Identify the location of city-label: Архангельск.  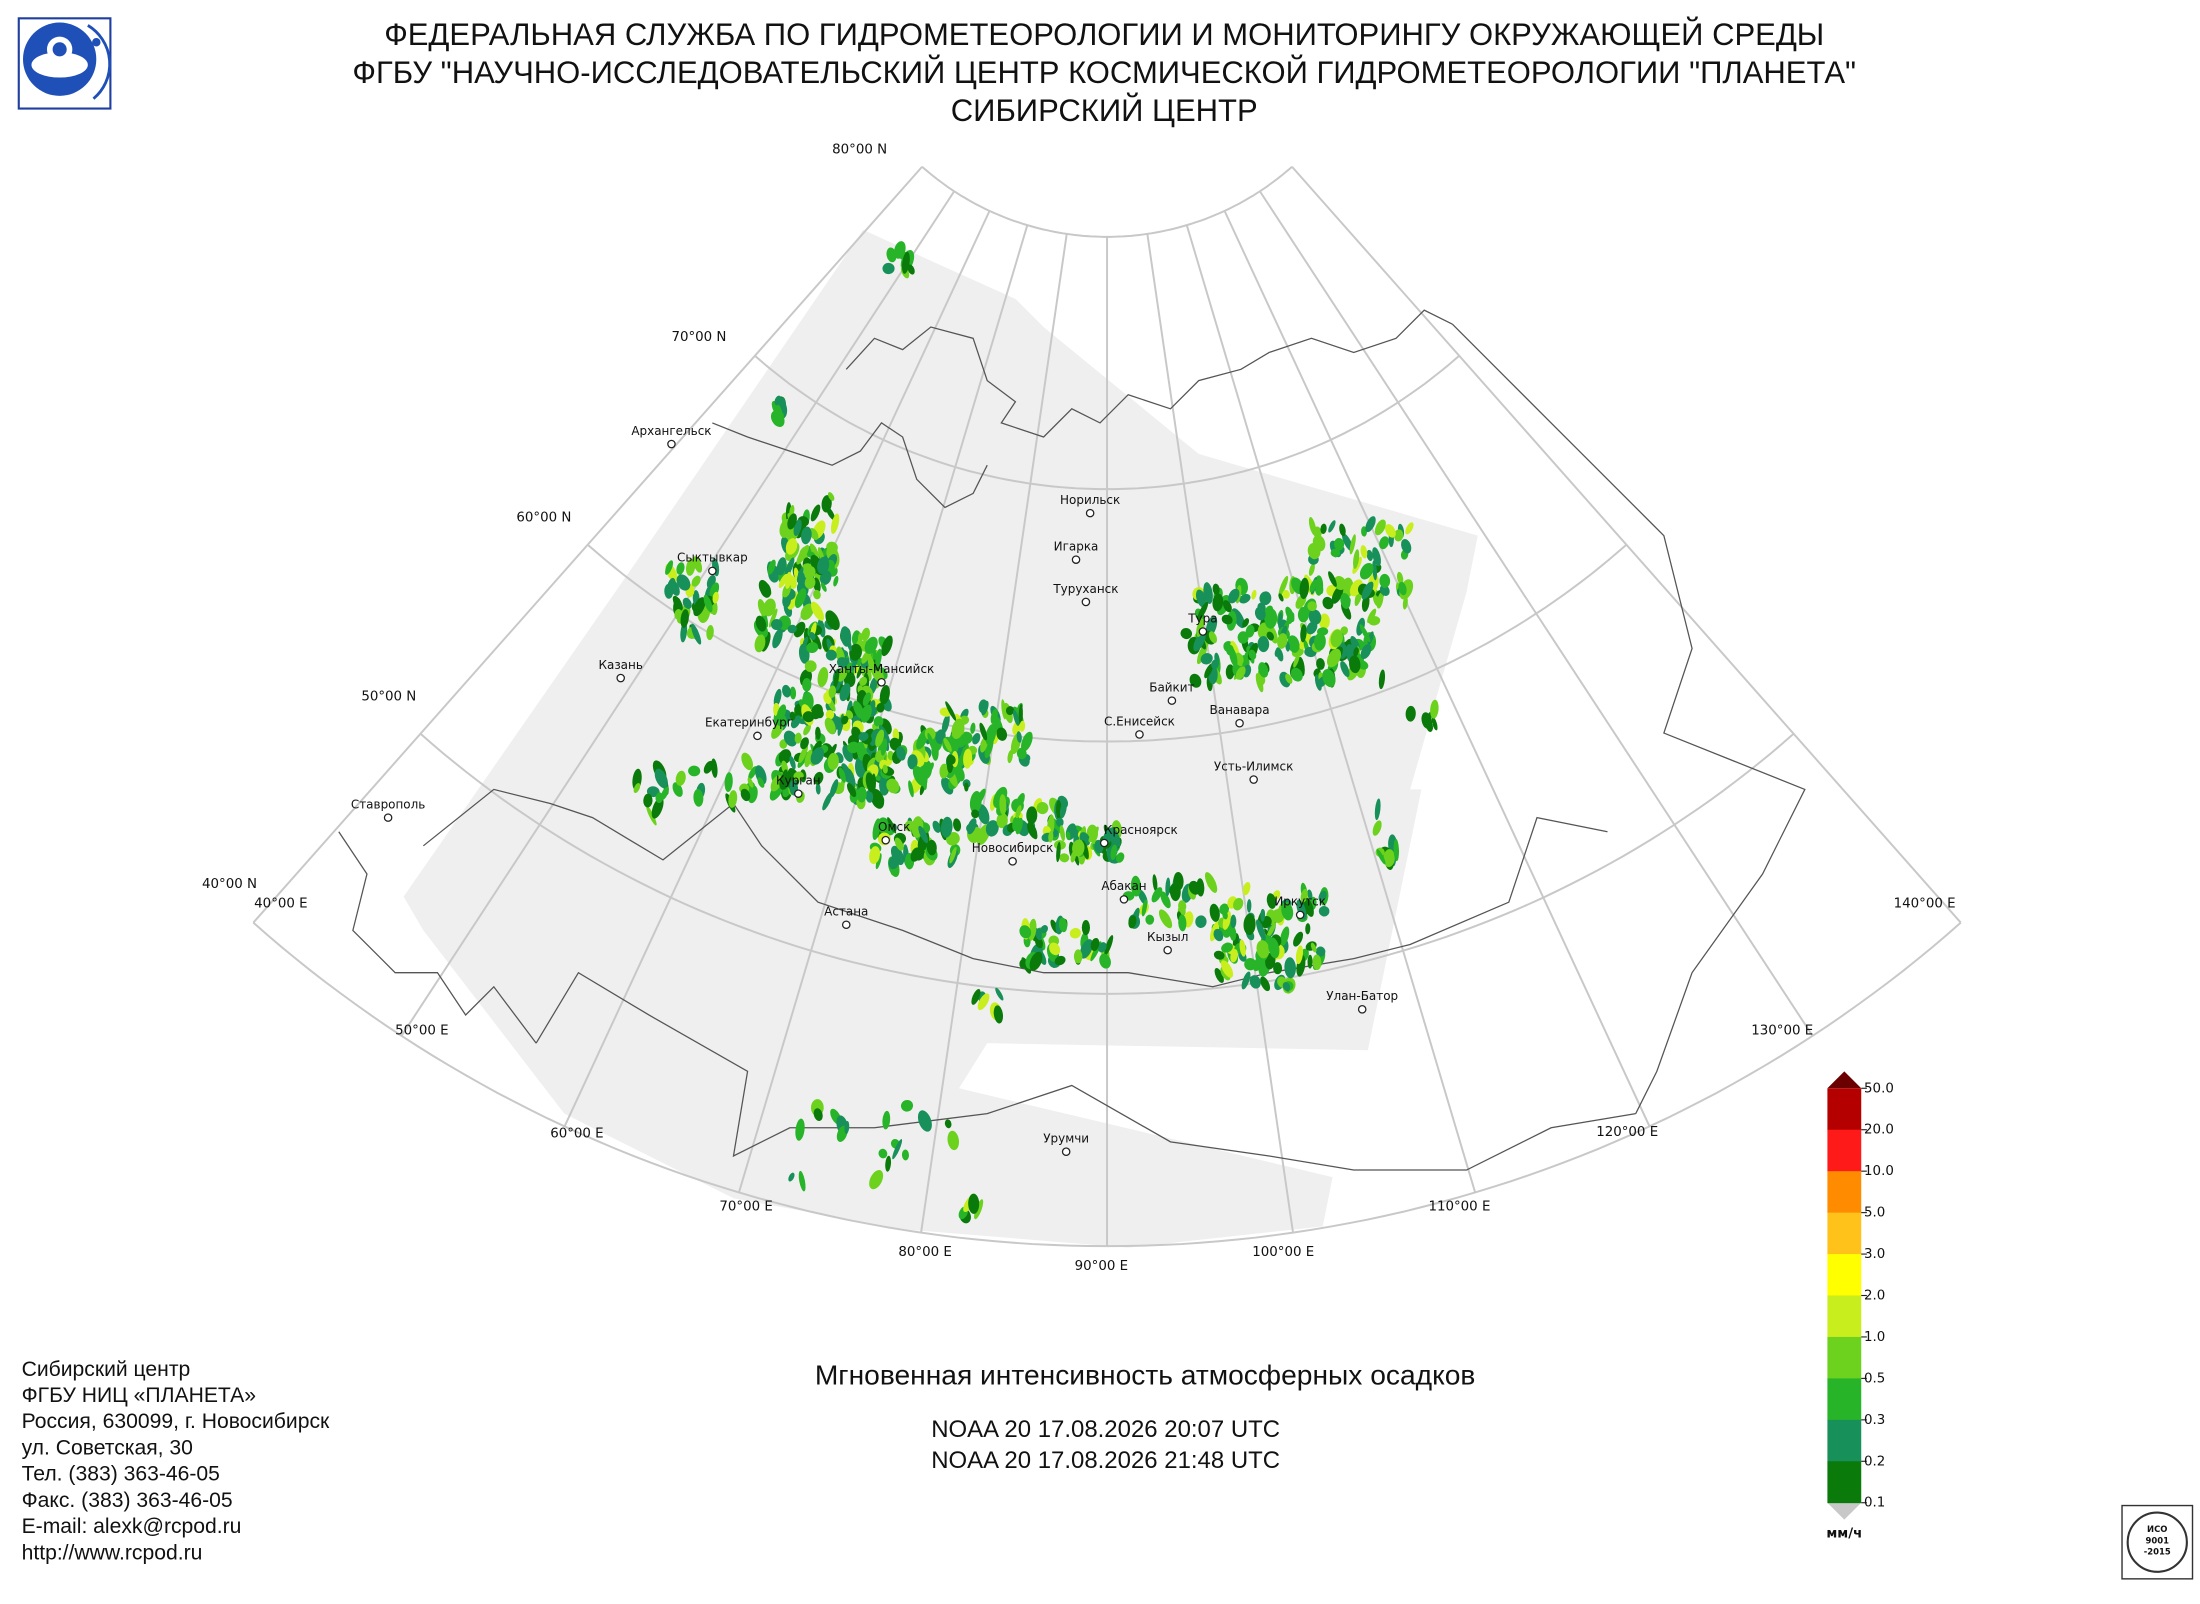
(671, 431).